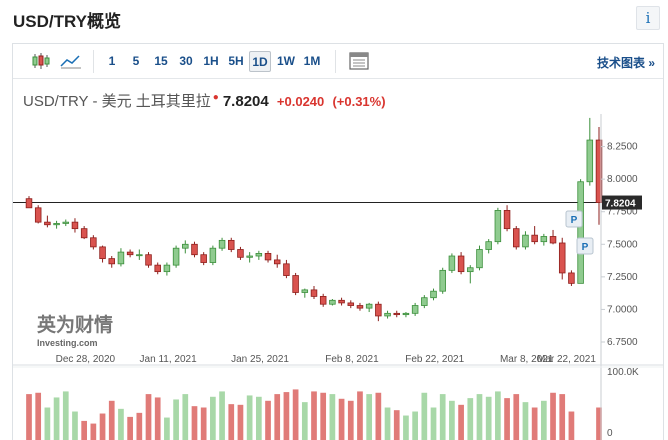 The width and height of the screenshot is (668, 440). I want to click on interval-1h-button: 1H, so click(211, 61).